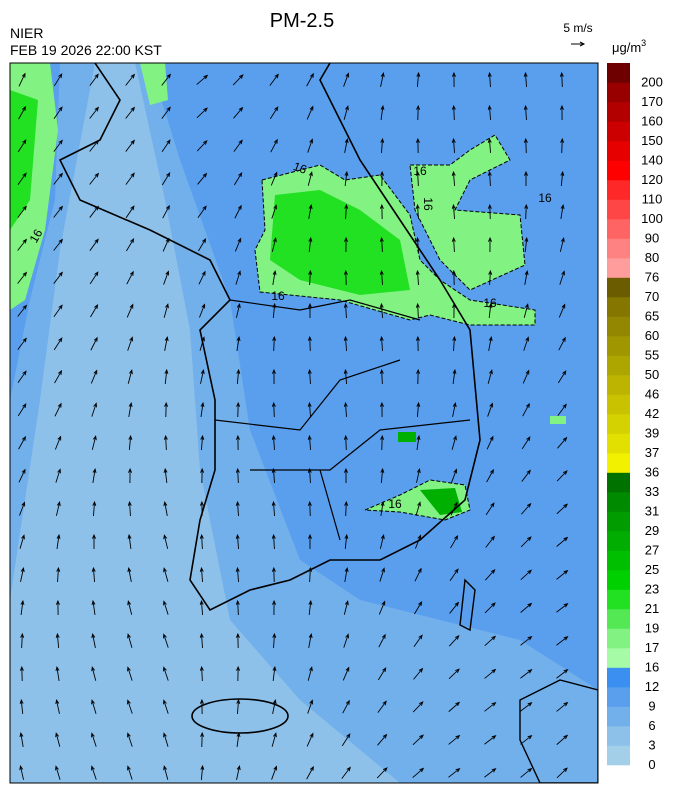 The width and height of the screenshot is (673, 800). I want to click on colorbar-label: 50, so click(652, 374).